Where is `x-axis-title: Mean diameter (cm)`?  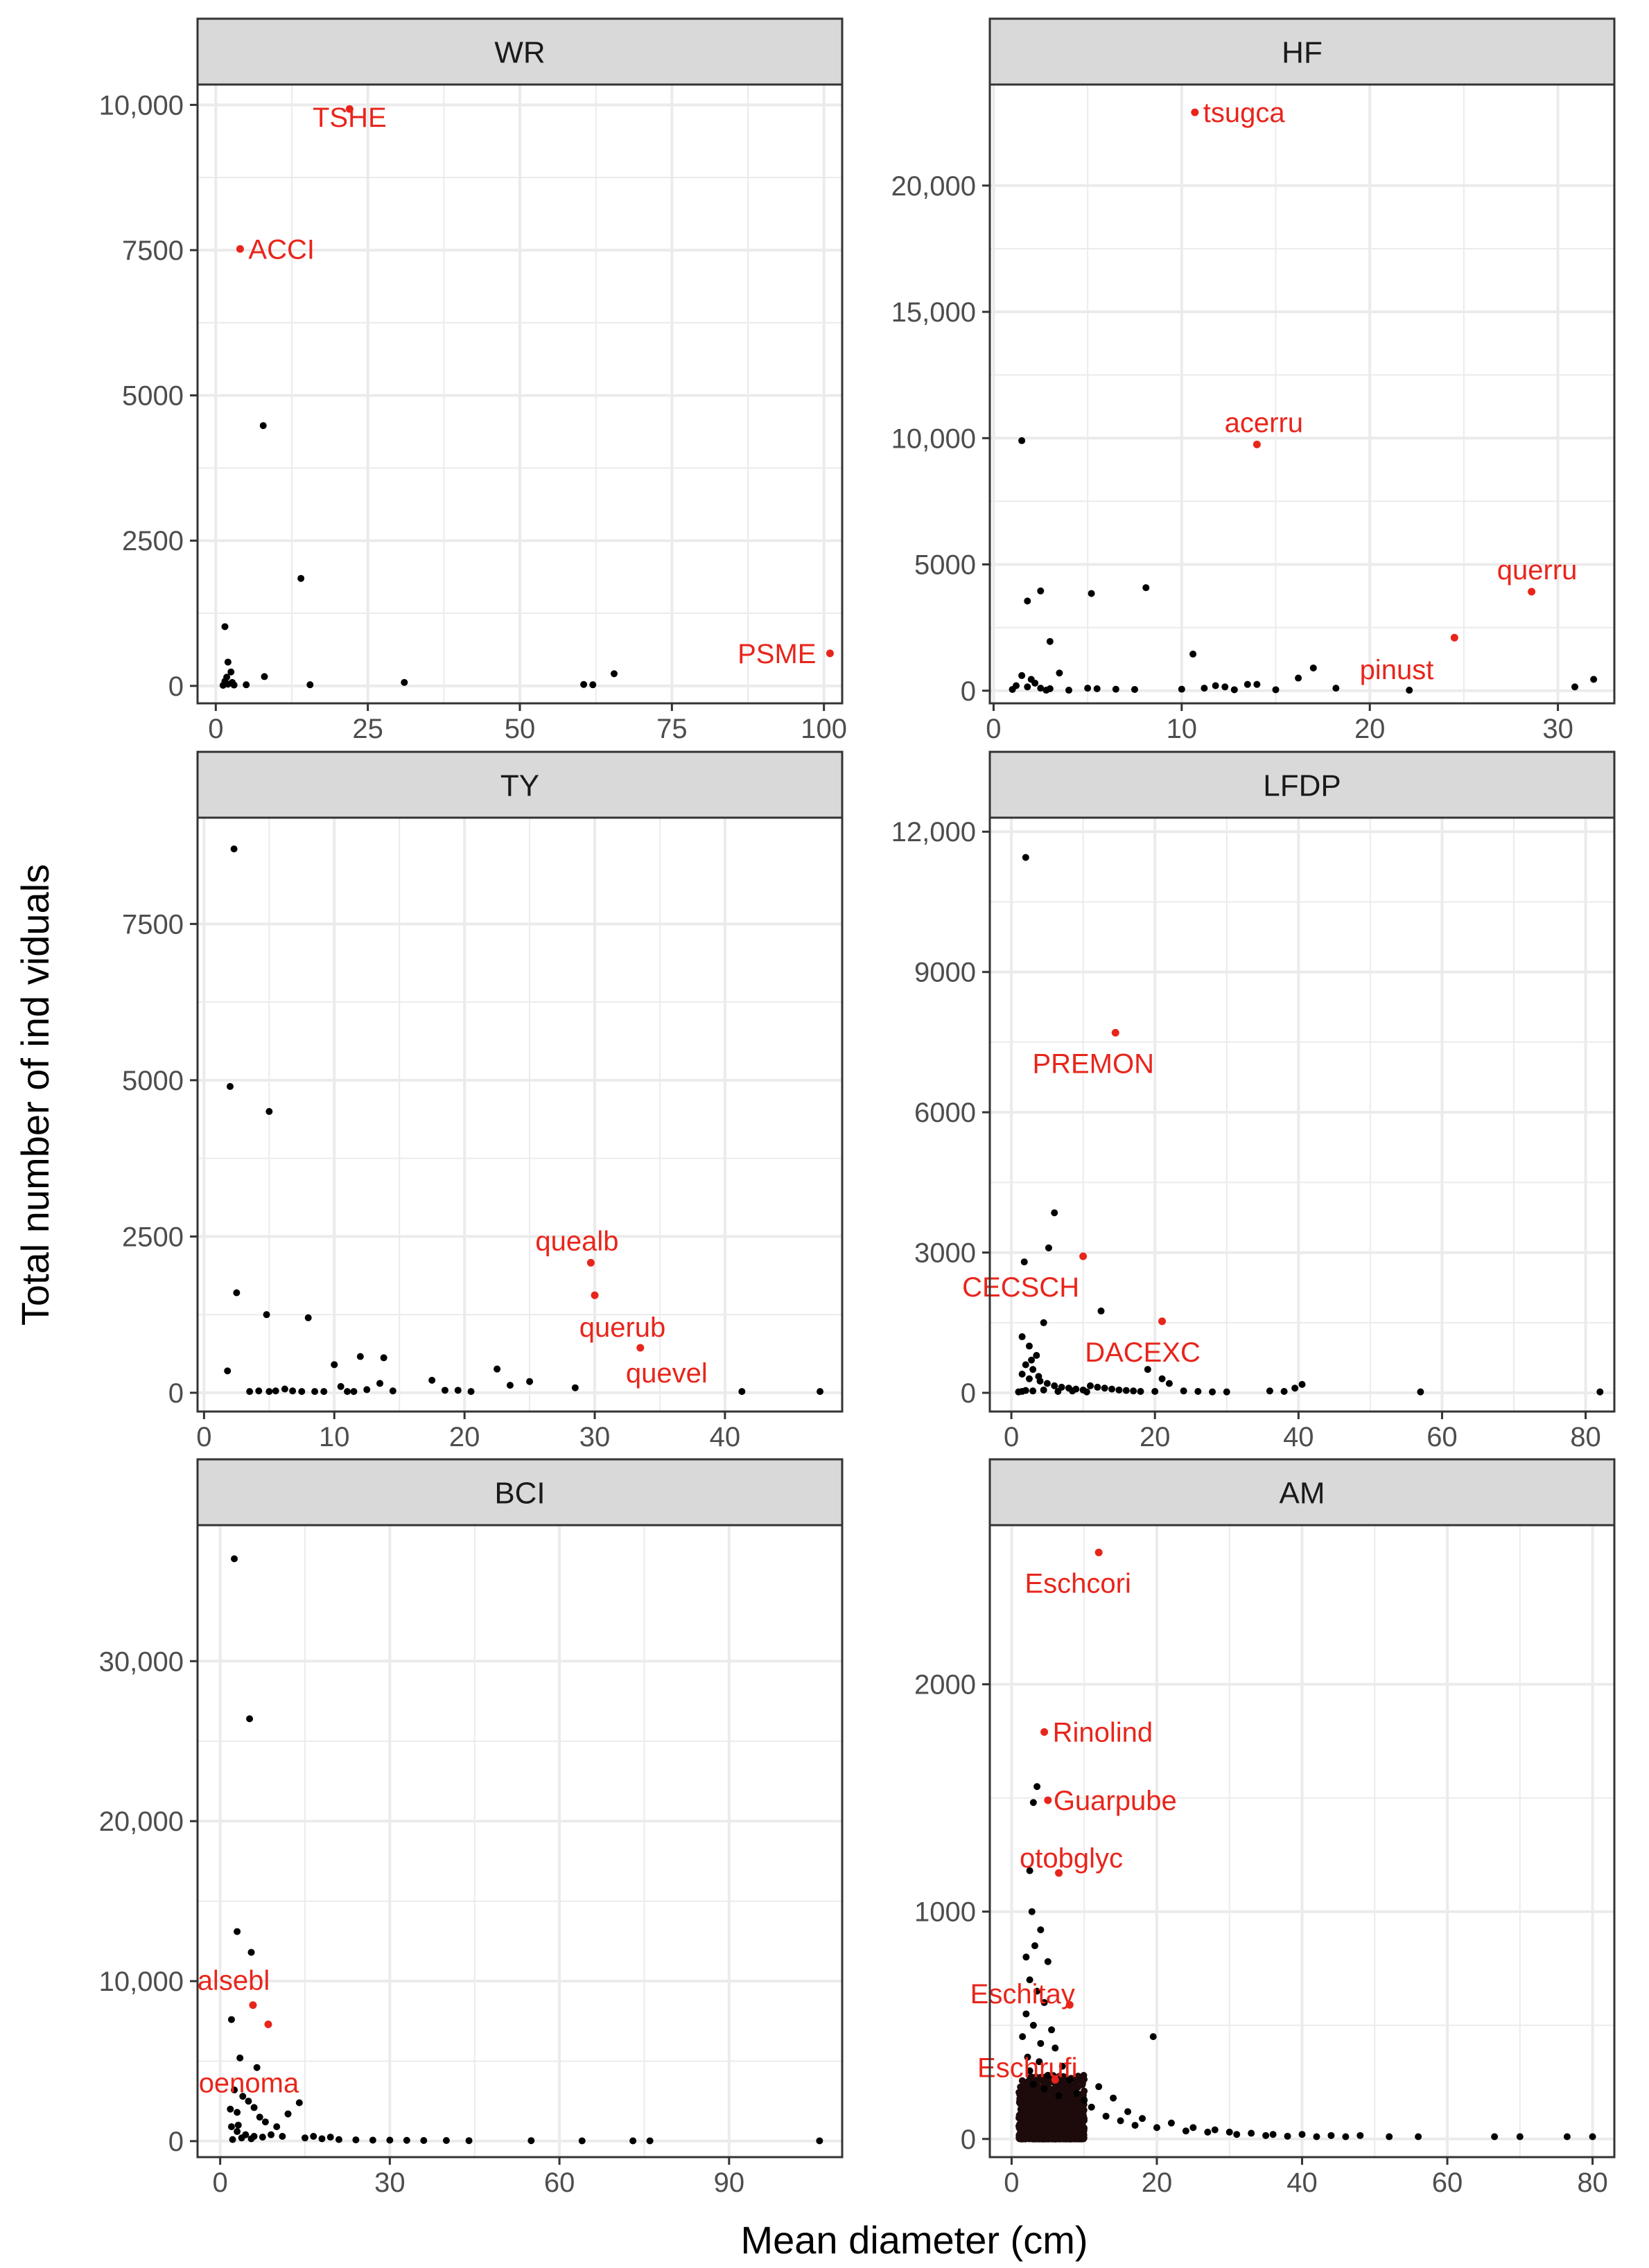 x-axis-title: Mean diameter (cm) is located at coordinates (914, 2240).